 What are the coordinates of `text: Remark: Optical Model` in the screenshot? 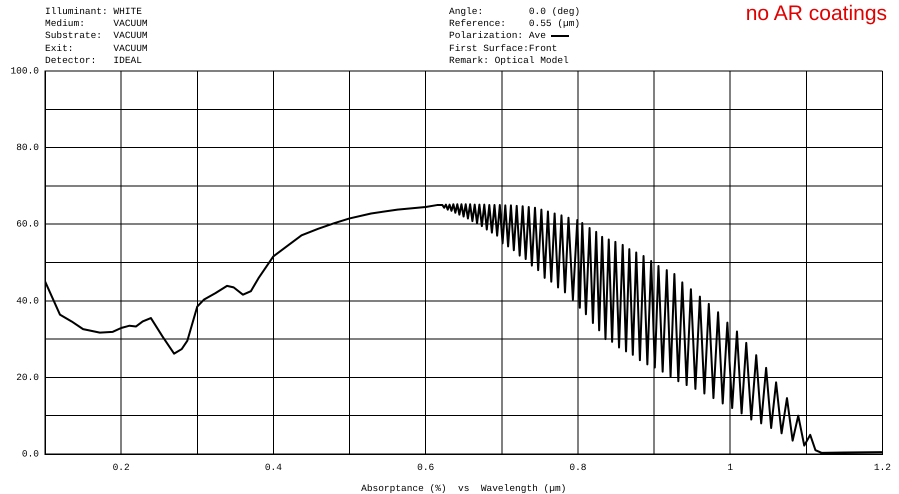 It's located at (509, 61).